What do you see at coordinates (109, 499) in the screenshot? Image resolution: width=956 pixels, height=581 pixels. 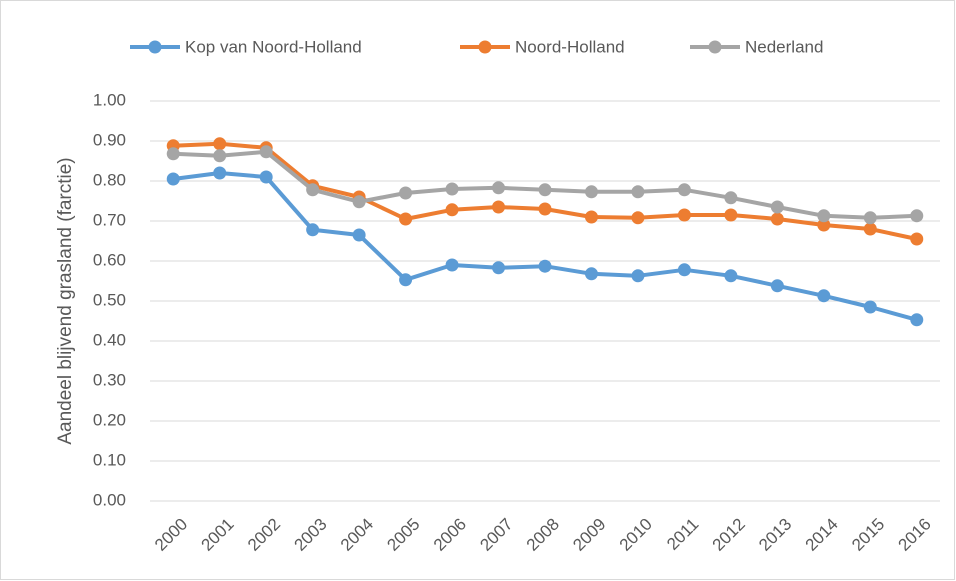 I see `y-tick-label: 0.00` at bounding box center [109, 499].